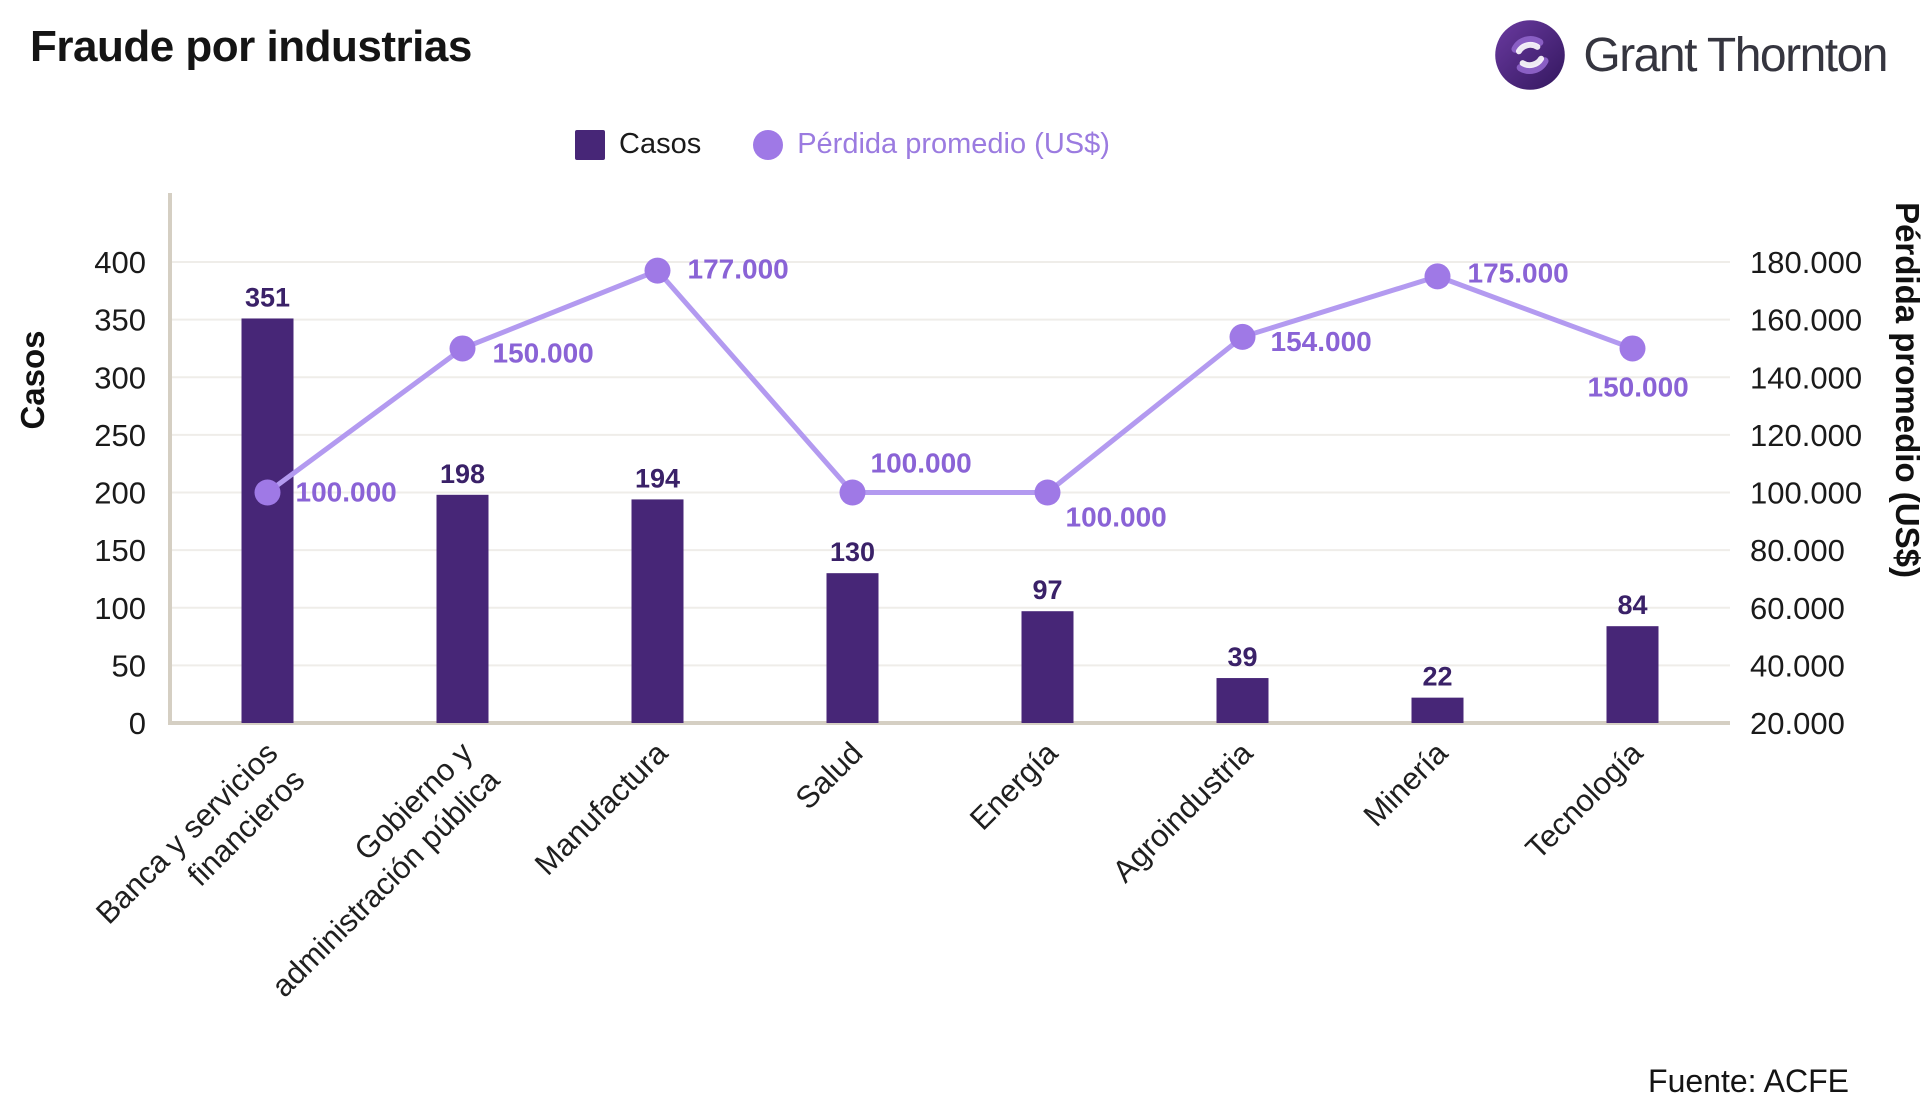  I want to click on legend-item-casos: Casos, so click(638, 144).